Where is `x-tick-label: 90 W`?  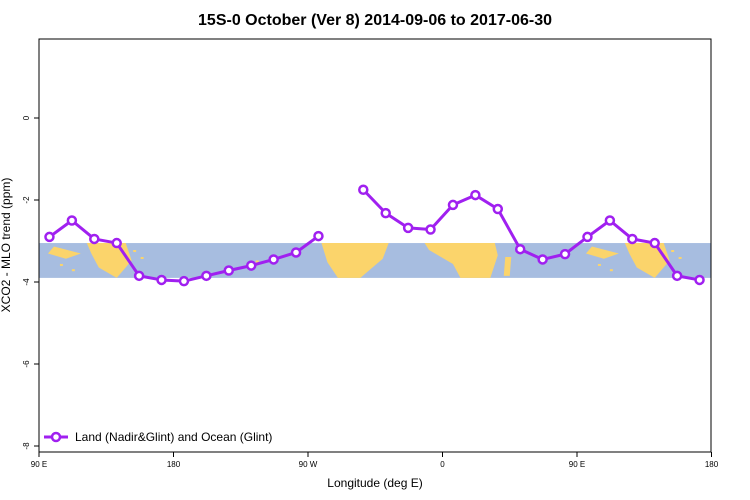
x-tick-label: 90 W is located at coordinates (308, 464).